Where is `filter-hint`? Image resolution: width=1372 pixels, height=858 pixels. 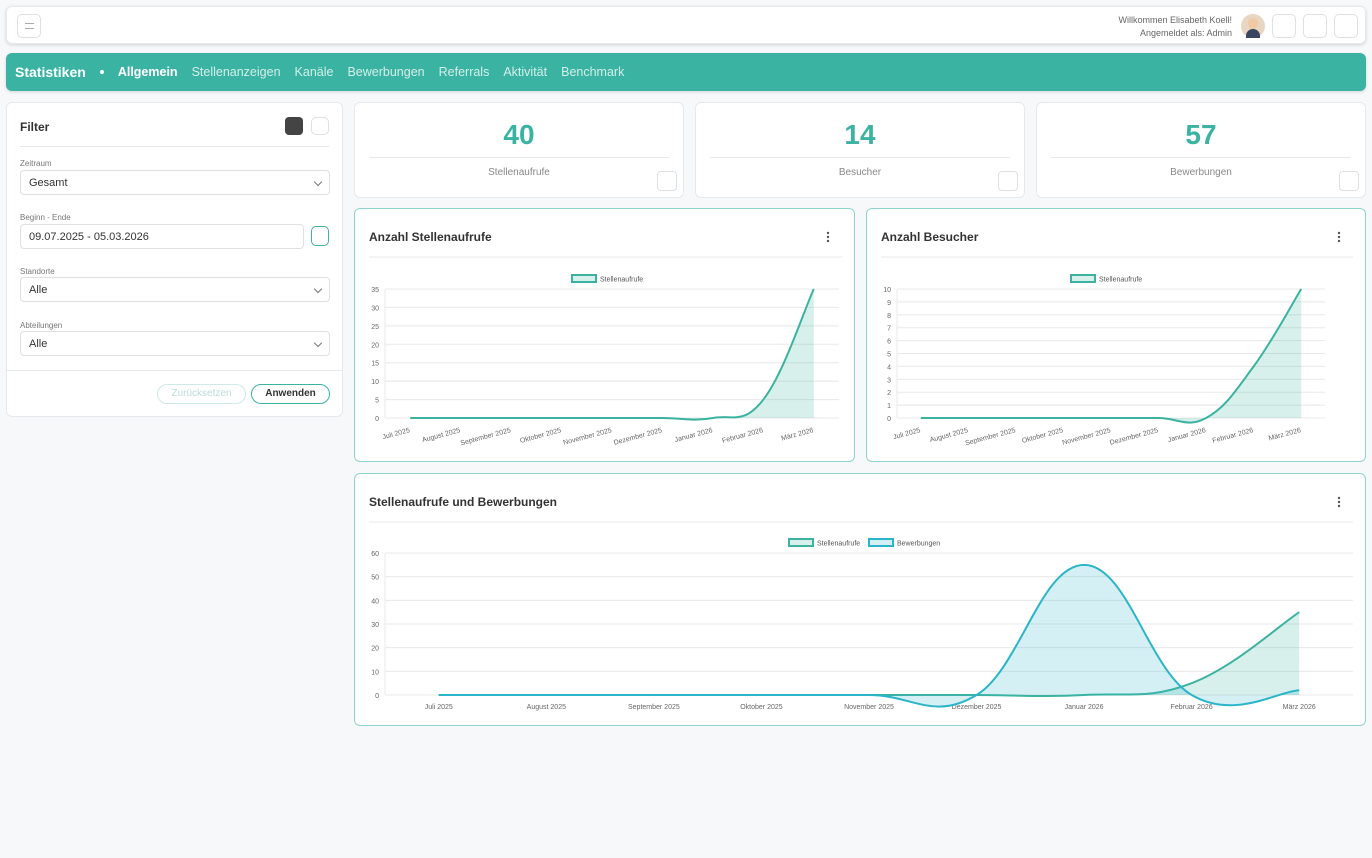
filter-hint is located at coordinates (320, 126).